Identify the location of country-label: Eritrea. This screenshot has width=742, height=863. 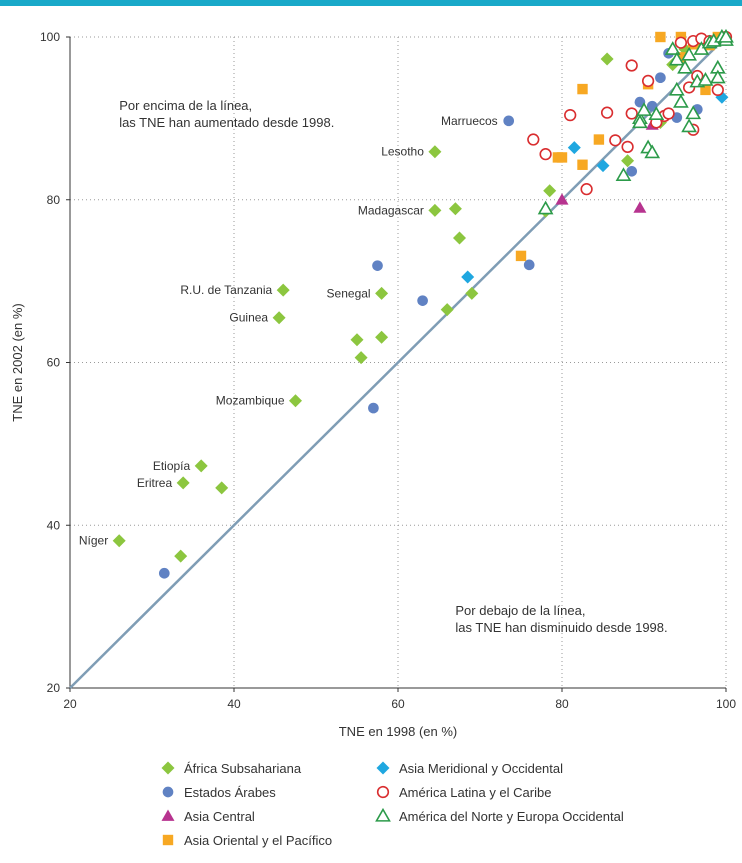
(155, 483).